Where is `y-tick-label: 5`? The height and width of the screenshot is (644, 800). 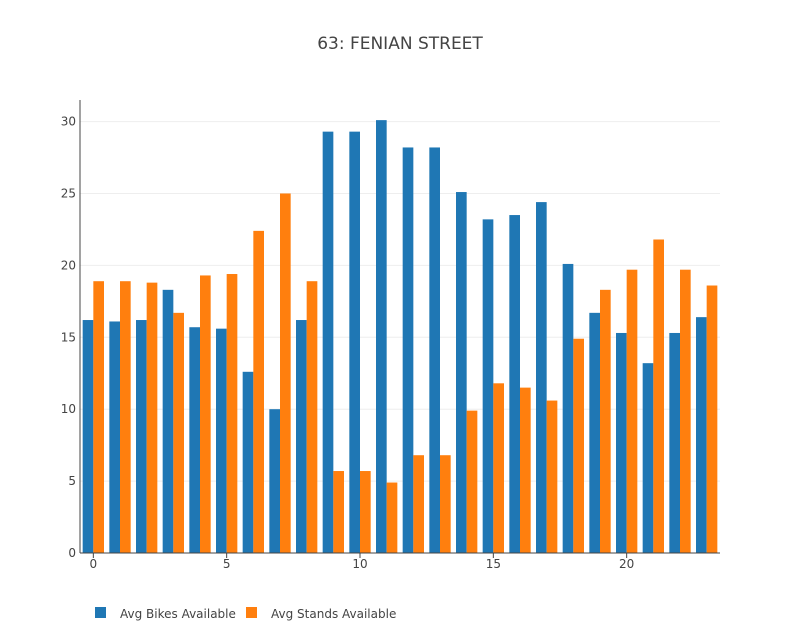
y-tick-label: 5 is located at coordinates (72, 481).